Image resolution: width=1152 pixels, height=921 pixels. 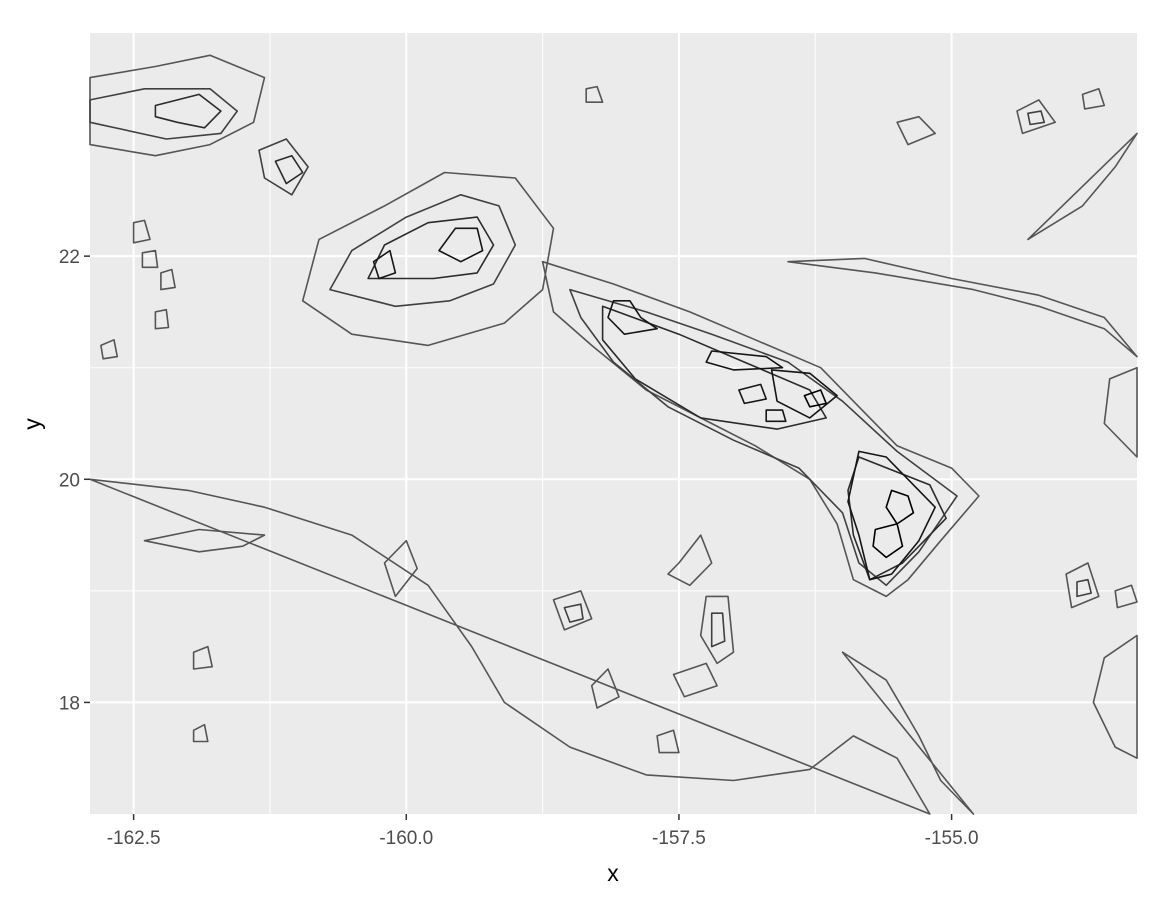 What do you see at coordinates (69, 257) in the screenshot?
I see `y-tick-label: 22` at bounding box center [69, 257].